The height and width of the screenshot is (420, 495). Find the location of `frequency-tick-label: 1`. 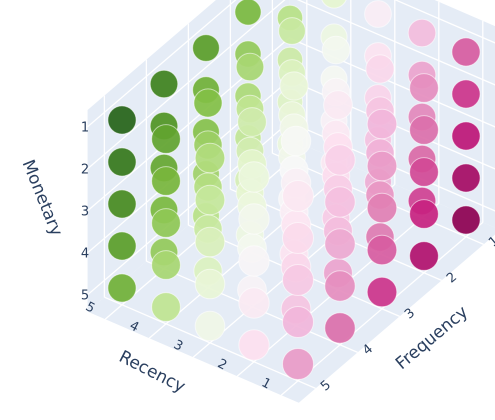

frequency-tick-label: 1 is located at coordinates (490, 242).